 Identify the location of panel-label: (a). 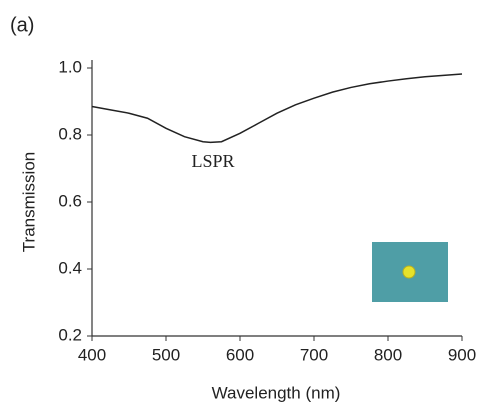
(22, 25).